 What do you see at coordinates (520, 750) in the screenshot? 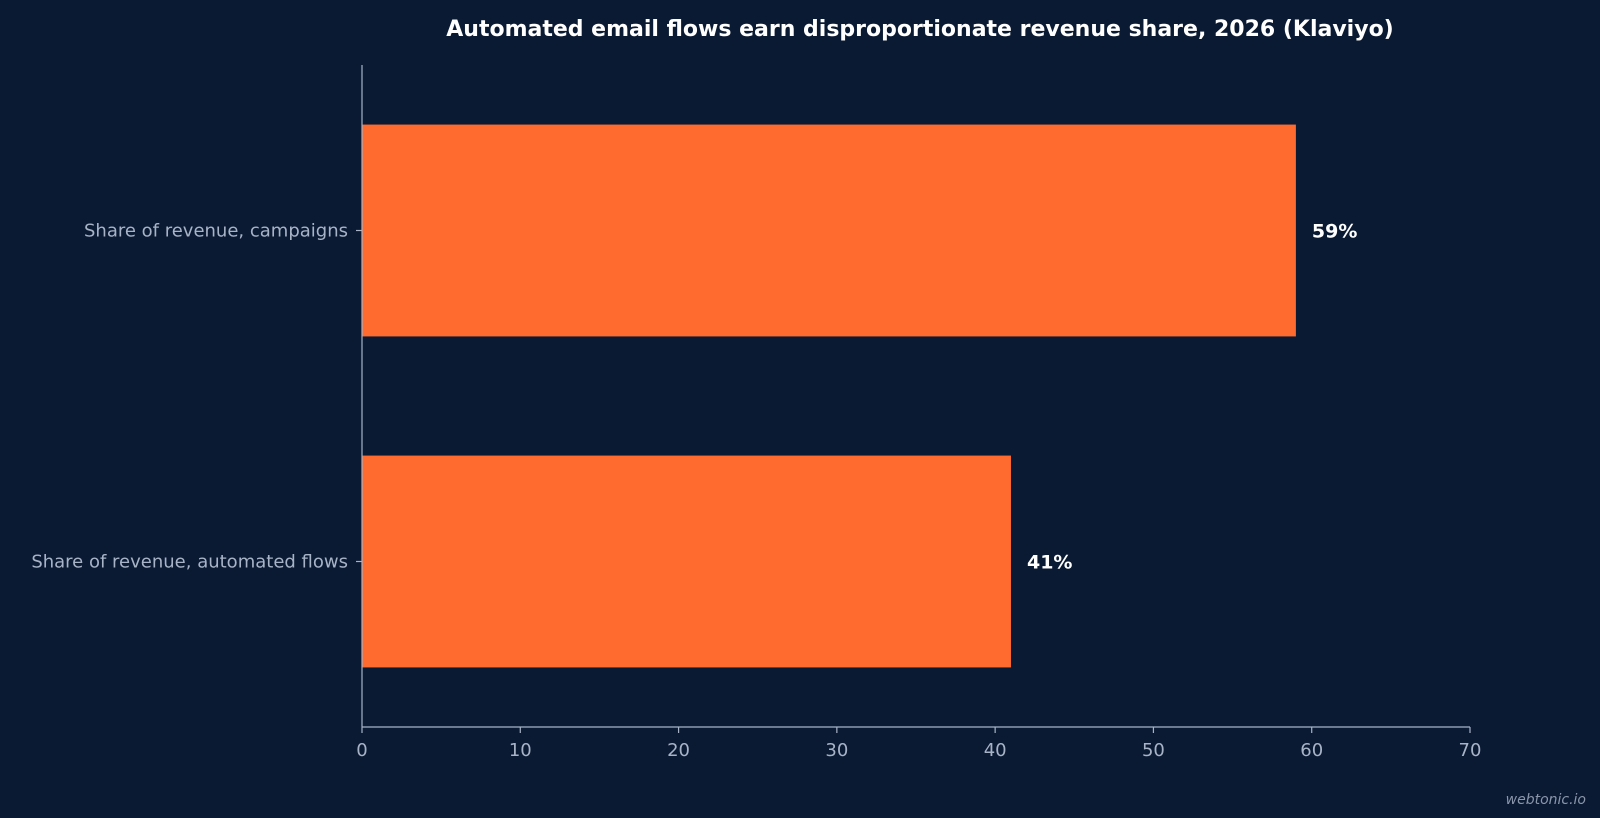
I see `x-tick-label-1: 10` at bounding box center [520, 750].